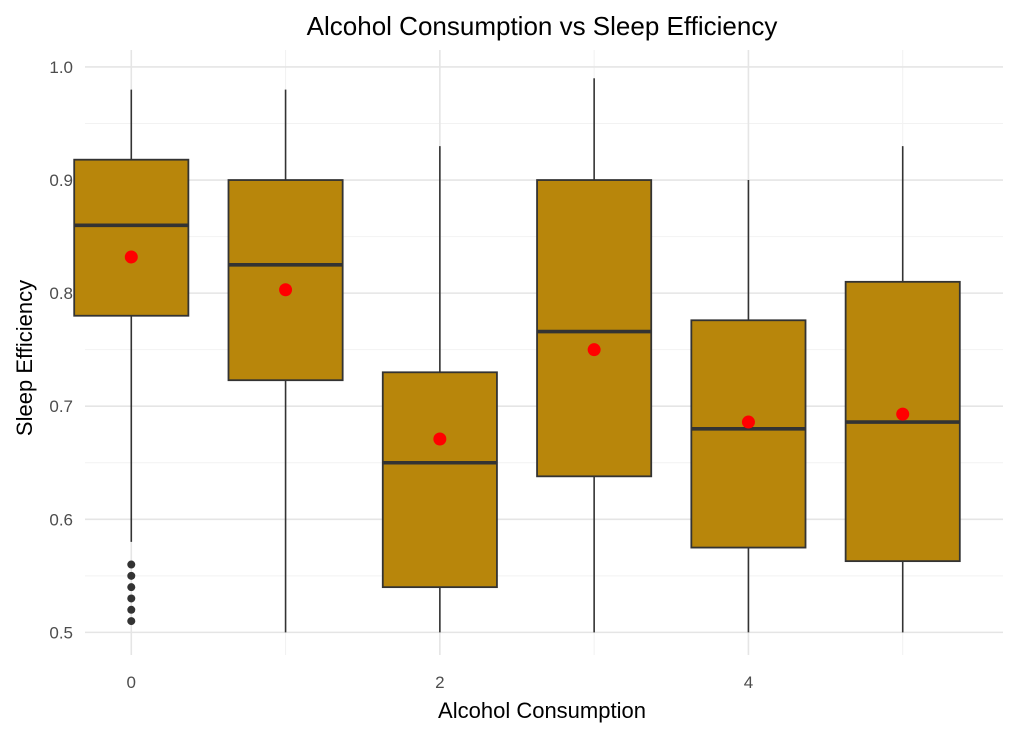 The width and height of the screenshot is (1015, 736). What do you see at coordinates (61, 632) in the screenshot?
I see `y-tick-label: 0.5` at bounding box center [61, 632].